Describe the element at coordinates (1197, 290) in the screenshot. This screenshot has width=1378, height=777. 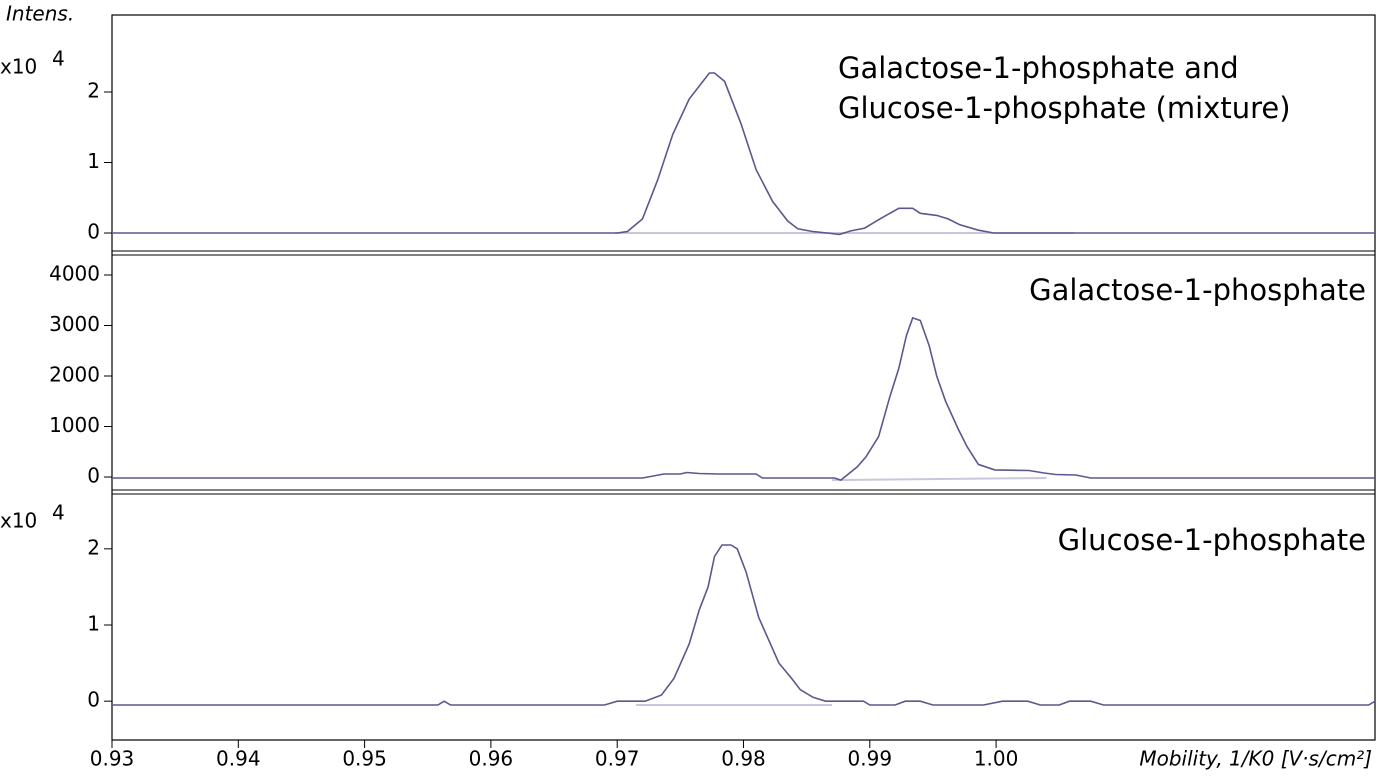
I see `annotation: Galactose-1-phosphate` at that location.